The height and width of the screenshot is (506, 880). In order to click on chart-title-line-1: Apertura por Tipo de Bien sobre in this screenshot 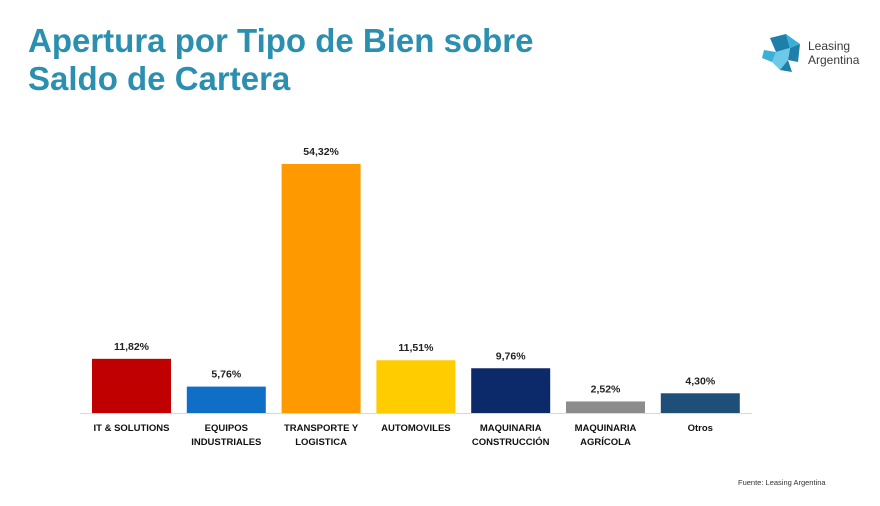, I will do `click(281, 40)`.